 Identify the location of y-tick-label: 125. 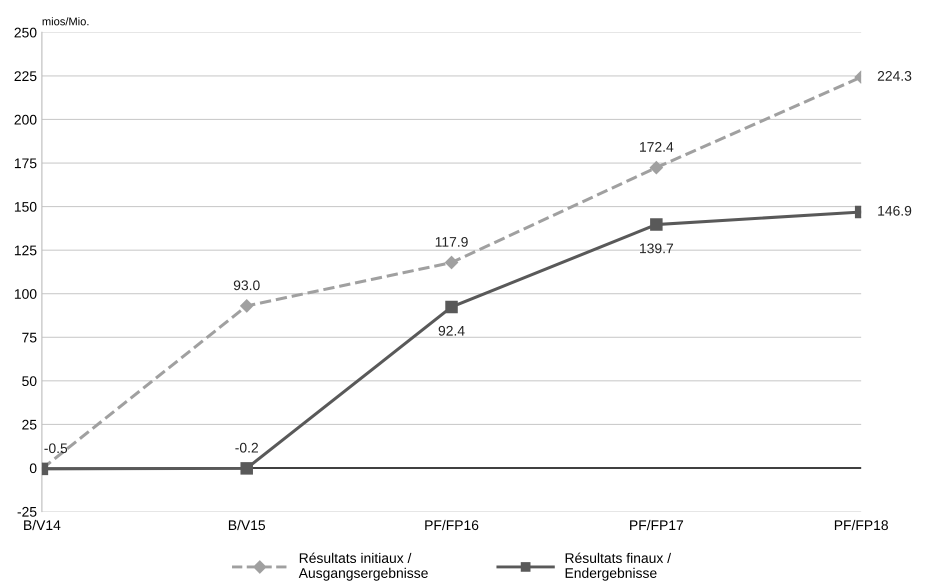
(25, 251).